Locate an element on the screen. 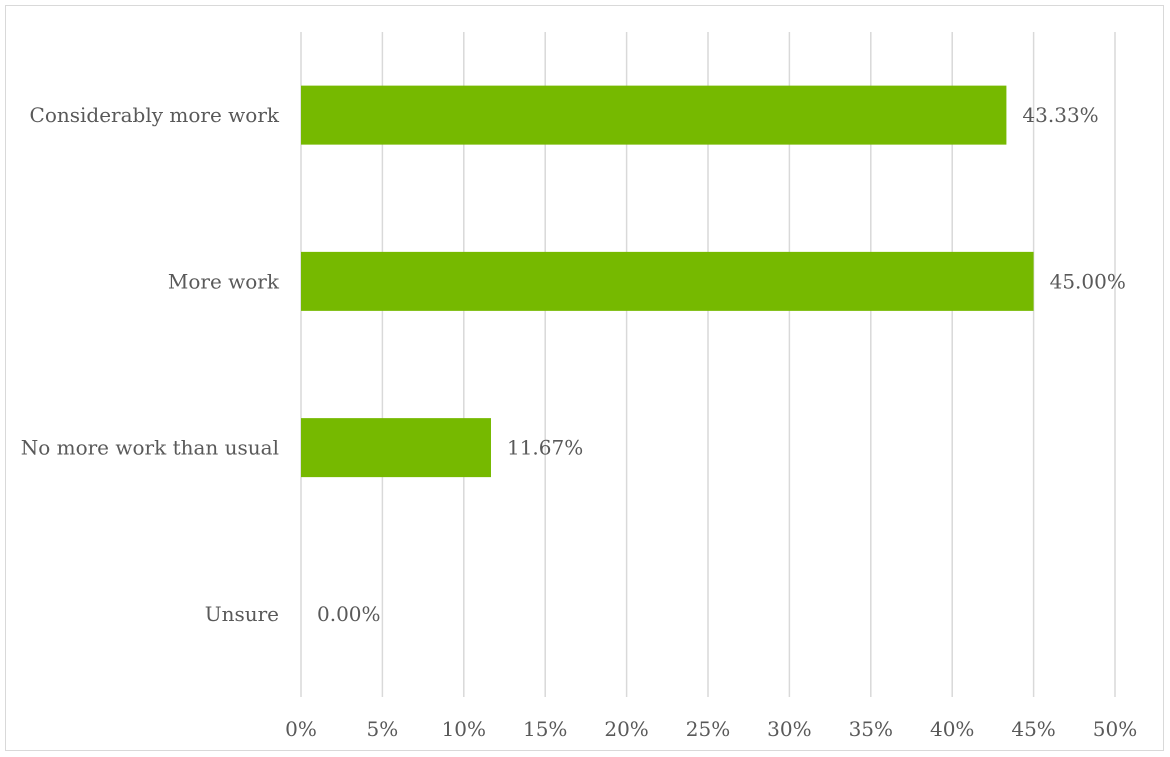  x-tick-label: 40% is located at coordinates (952, 729).